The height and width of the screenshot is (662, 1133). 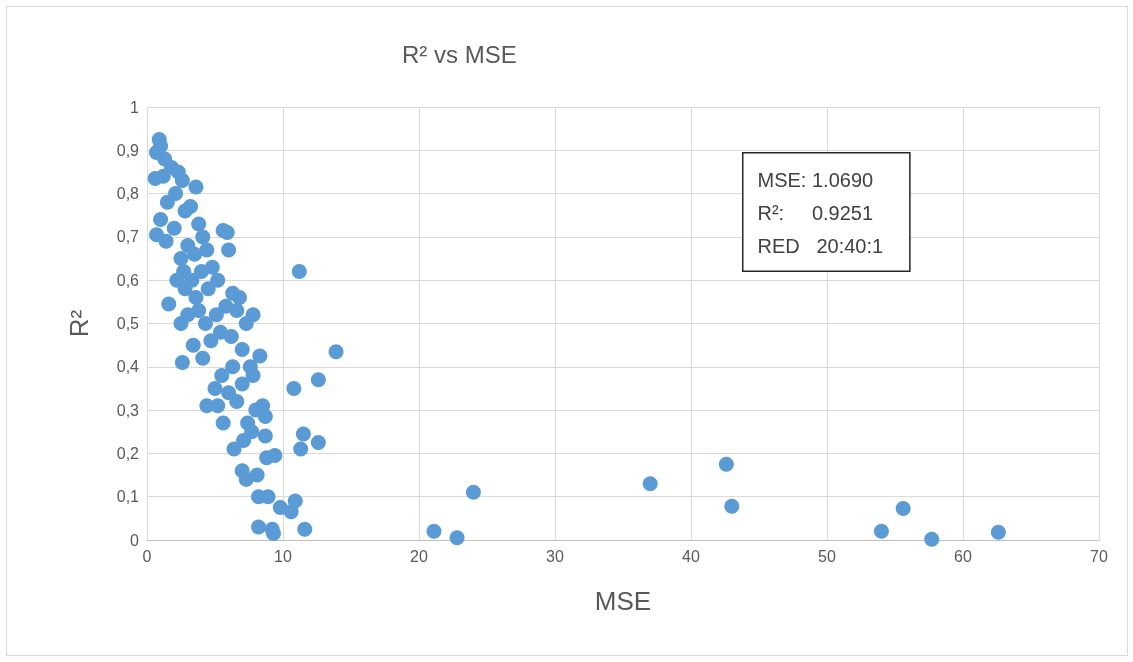 I want to click on y-tick-label: 0,5, so click(x=128, y=323).